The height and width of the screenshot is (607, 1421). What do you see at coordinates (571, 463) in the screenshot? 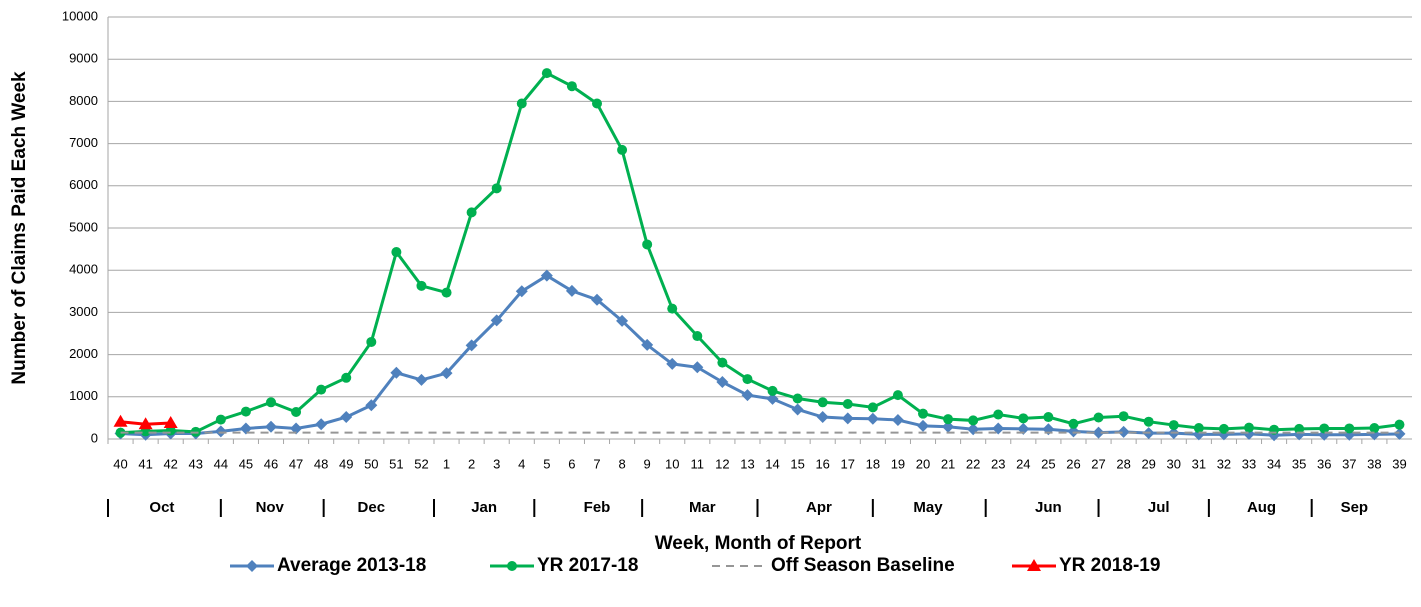
I see `x-tick-label: 6` at bounding box center [571, 463].